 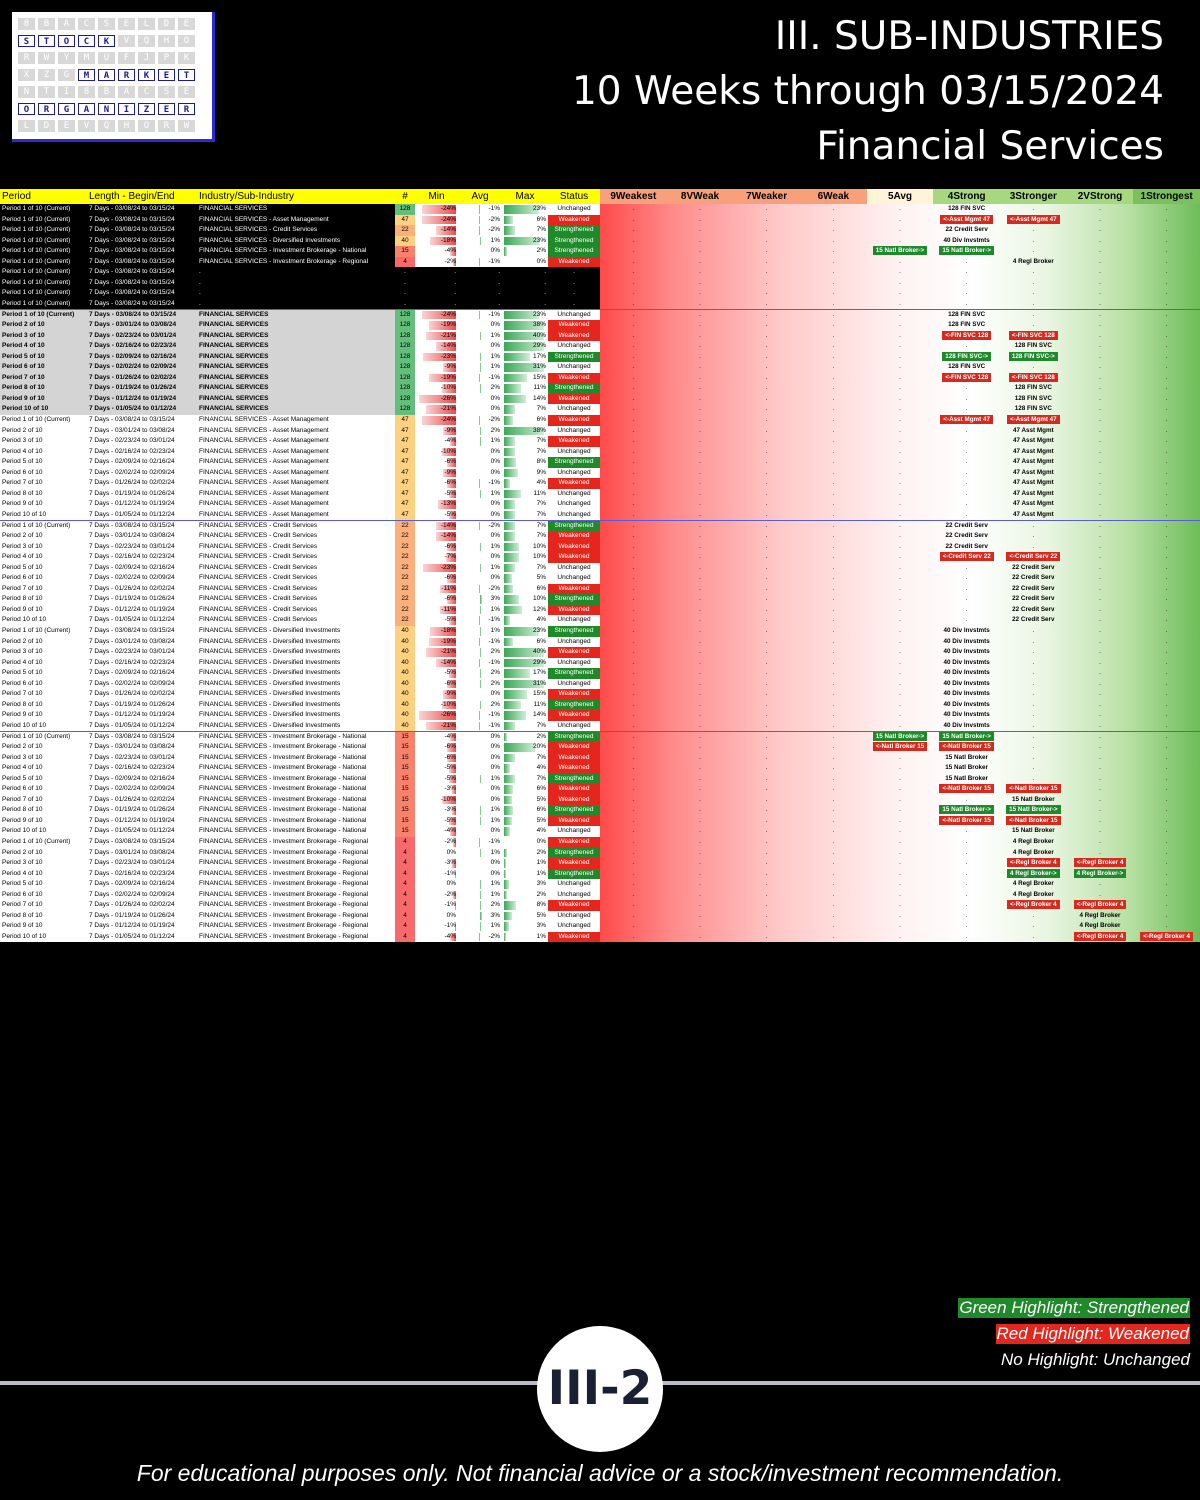 I want to click on logo-letter: E, so click(x=166, y=109).